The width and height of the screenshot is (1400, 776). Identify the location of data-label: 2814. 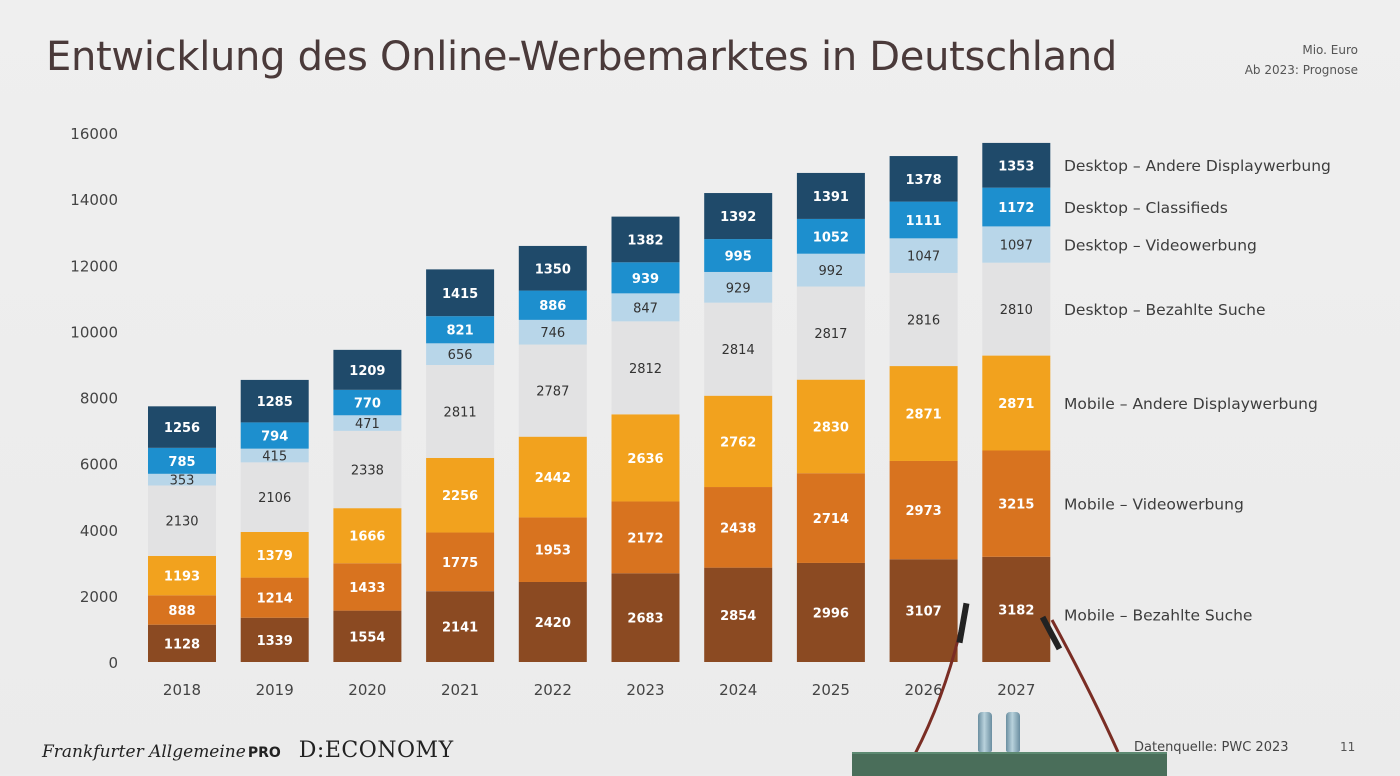
(738, 350).